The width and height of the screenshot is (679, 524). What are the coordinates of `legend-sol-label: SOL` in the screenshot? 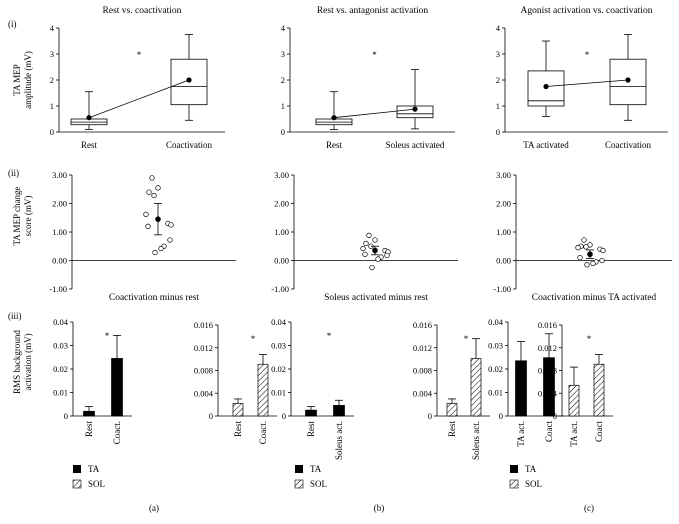 It's located at (96, 484).